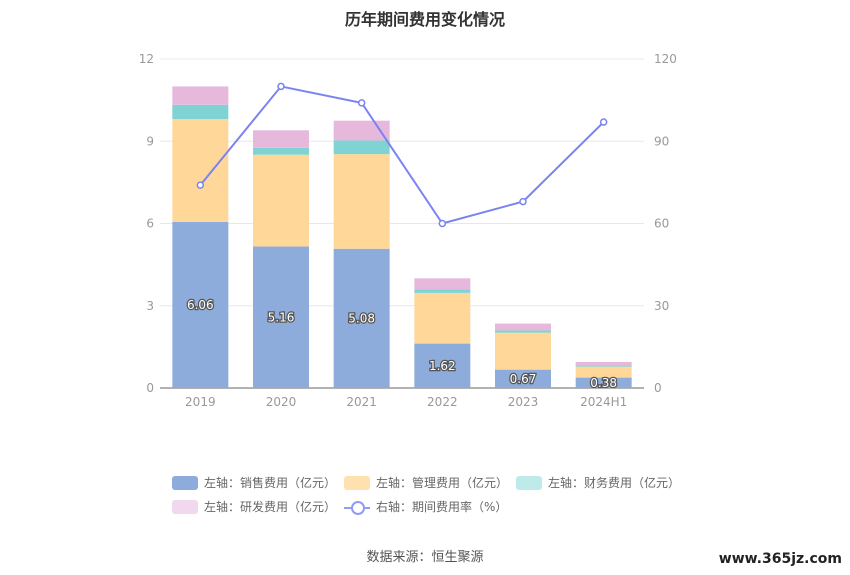 The image size is (850, 575). Describe the element at coordinates (357, 482) in the screenshot. I see `legend-swatch-admin` at that location.